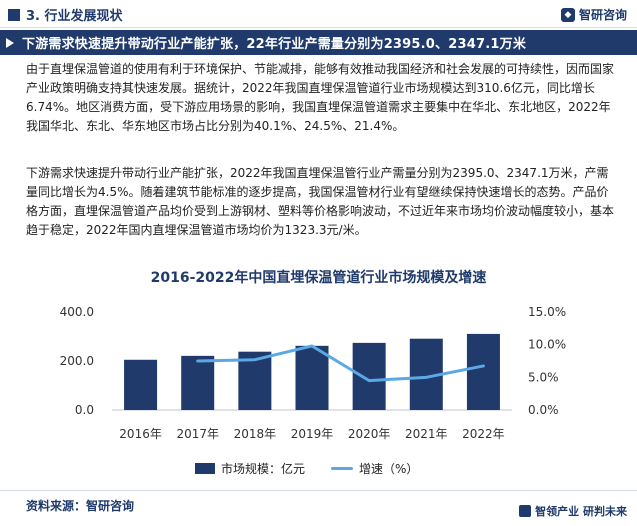 Image resolution: width=637 pixels, height=526 pixels. What do you see at coordinates (369, 434) in the screenshot?
I see `x-axis-tick-label: 2020年` at bounding box center [369, 434].